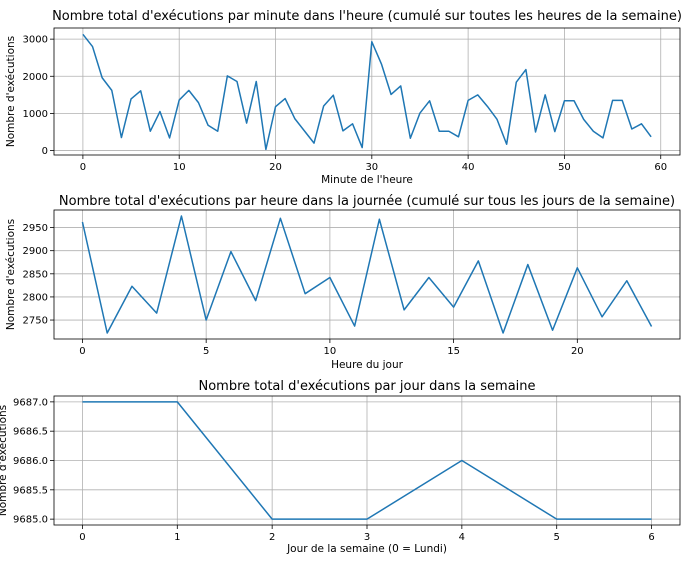  Describe the element at coordinates (30, 520) in the screenshot. I see `y-tick-label: 9685.0` at that location.